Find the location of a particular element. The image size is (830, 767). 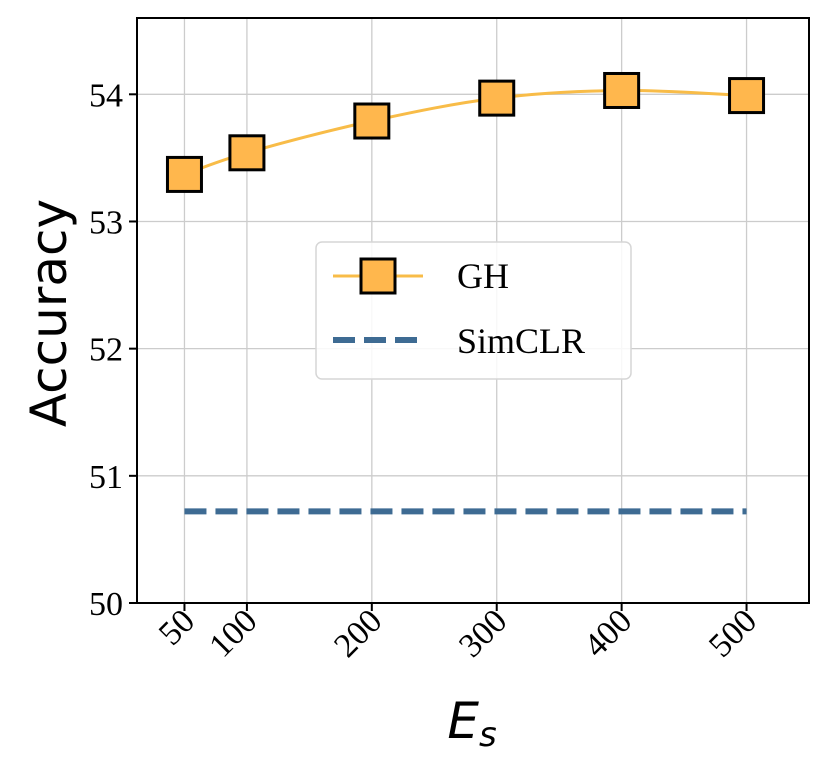

x-tick-label: 200 is located at coordinates (358, 633).